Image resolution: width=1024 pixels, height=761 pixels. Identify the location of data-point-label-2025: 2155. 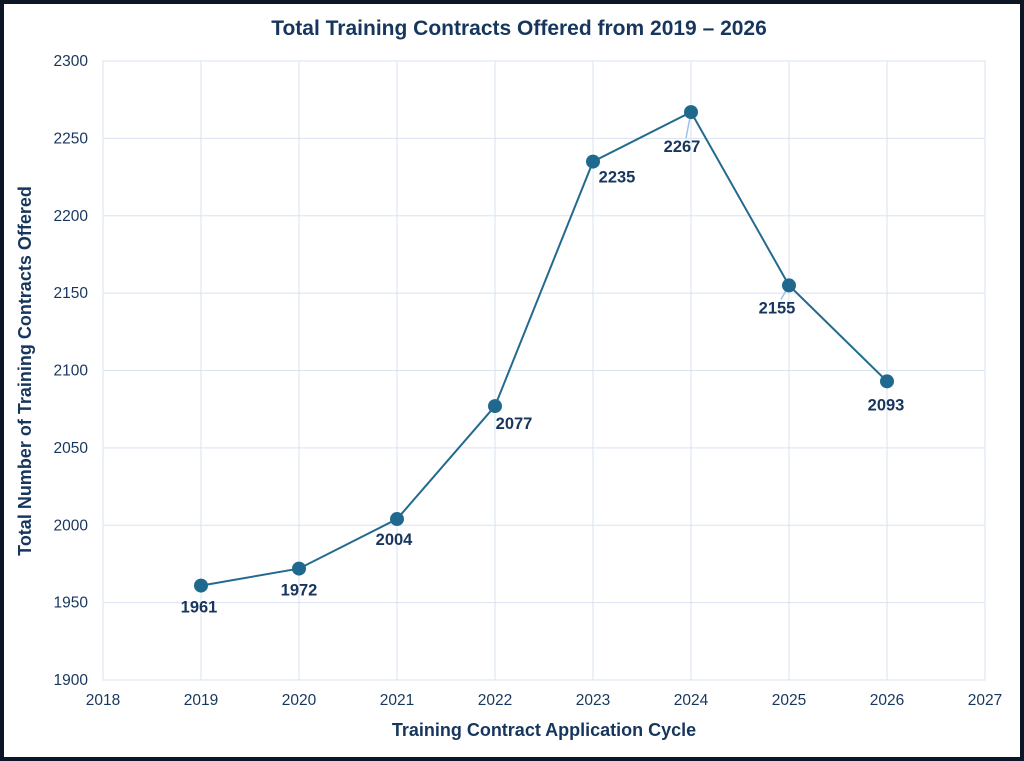
(777, 308).